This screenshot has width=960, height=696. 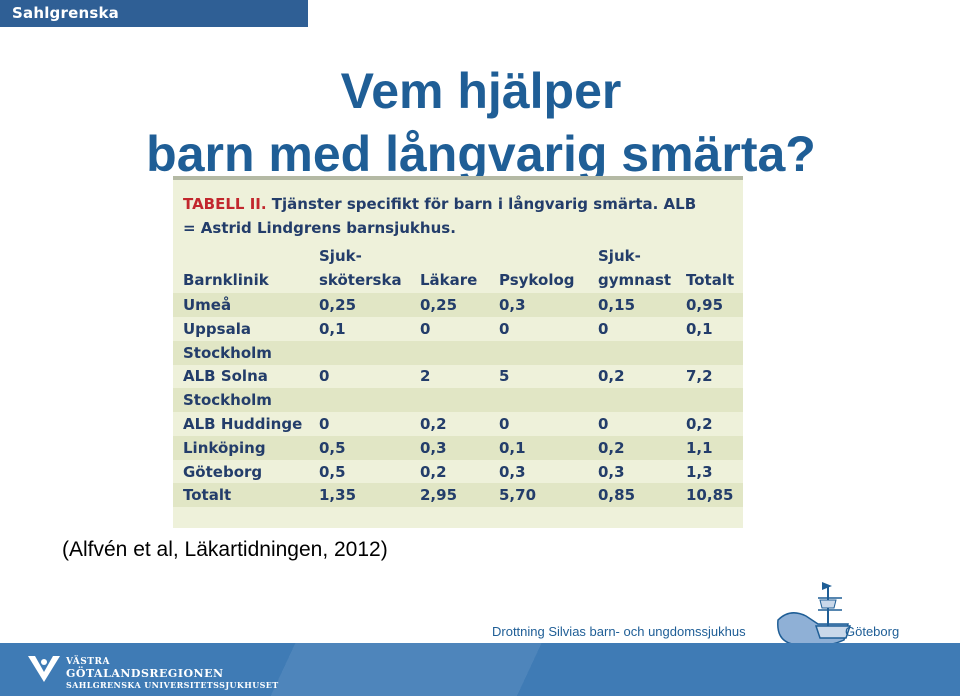 I want to click on table-row: Uppsala 0,1 0 0 0 0,1, so click(x=458, y=329).